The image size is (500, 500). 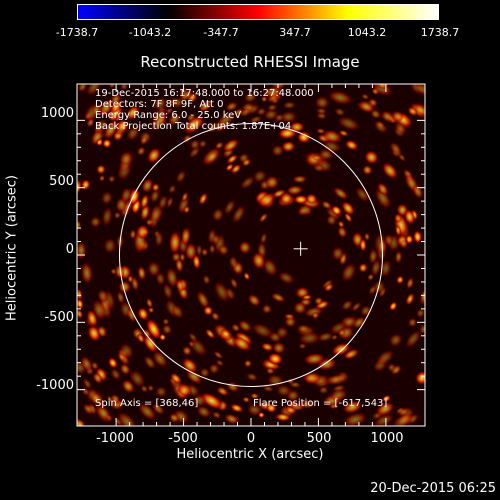 What do you see at coordinates (433, 488) in the screenshot?
I see `footer-date: 20-Dec-2015 06:25` at bounding box center [433, 488].